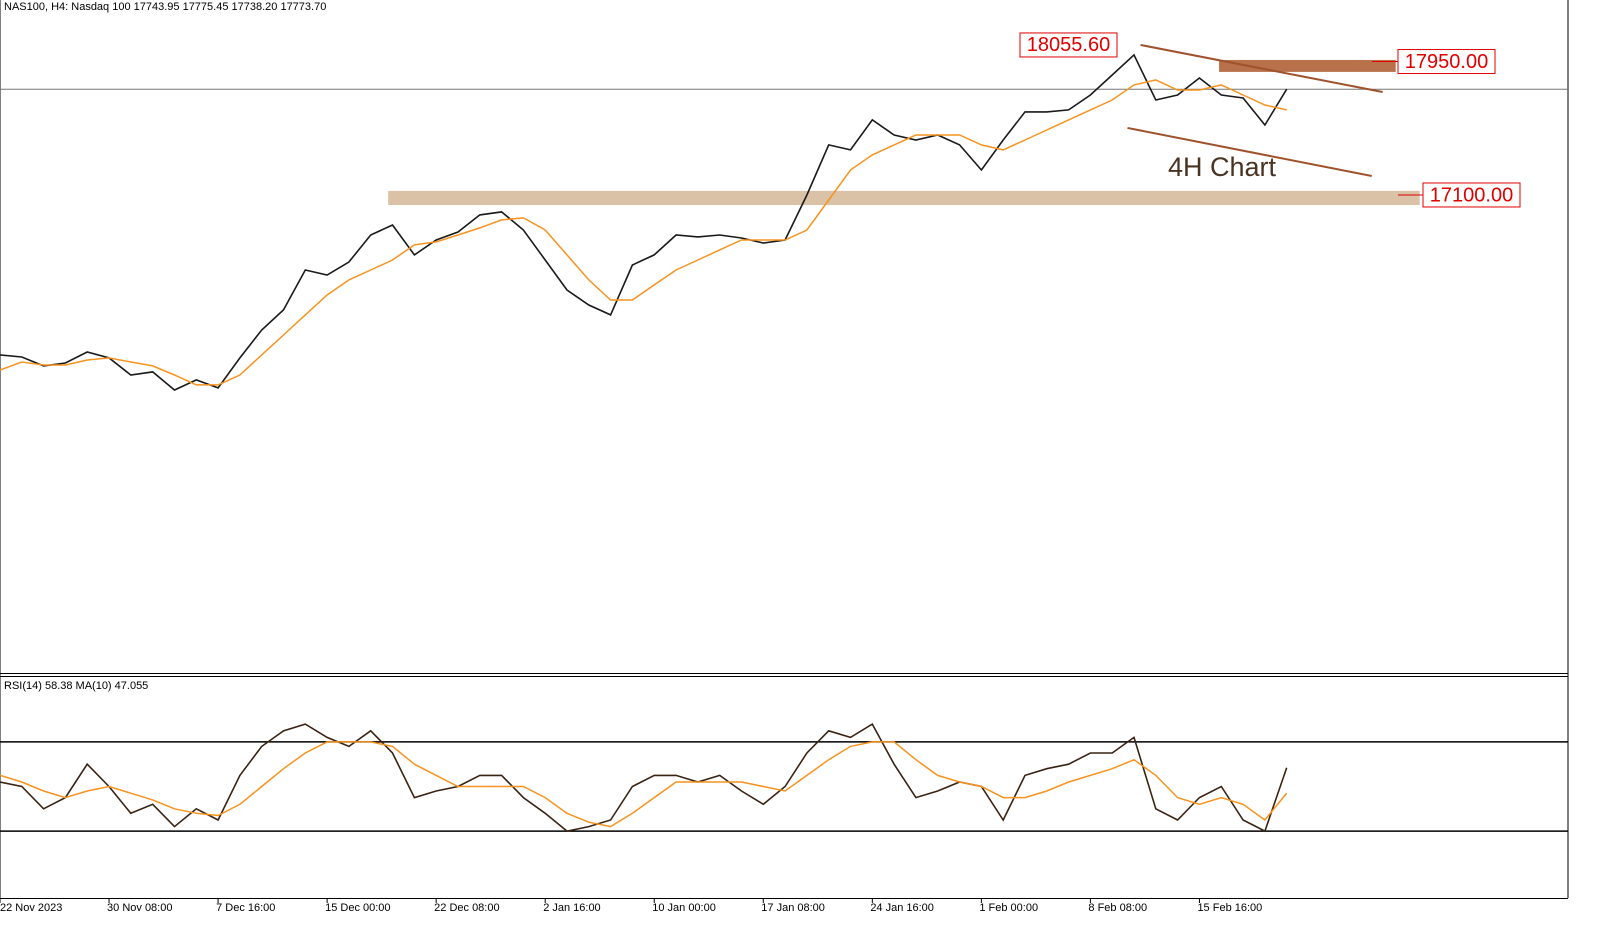  I want to click on x-tick-label: 15 Feb 16:00, so click(1229, 908).